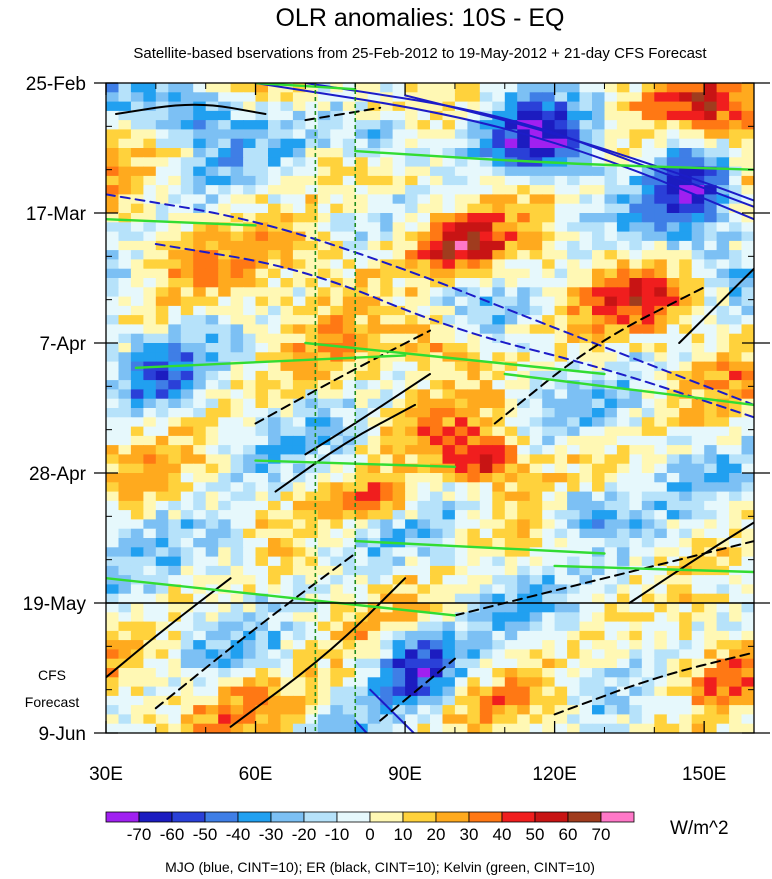  What do you see at coordinates (337, 834) in the screenshot?
I see `colorbar-label: -10` at bounding box center [337, 834].